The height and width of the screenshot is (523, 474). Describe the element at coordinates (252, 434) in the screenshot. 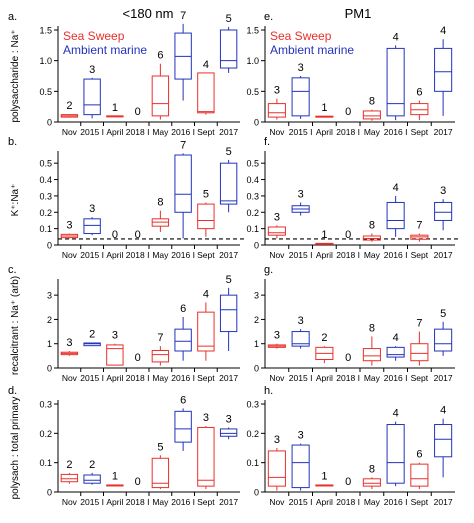

I see `y-tick-label: 0.2` at that location.